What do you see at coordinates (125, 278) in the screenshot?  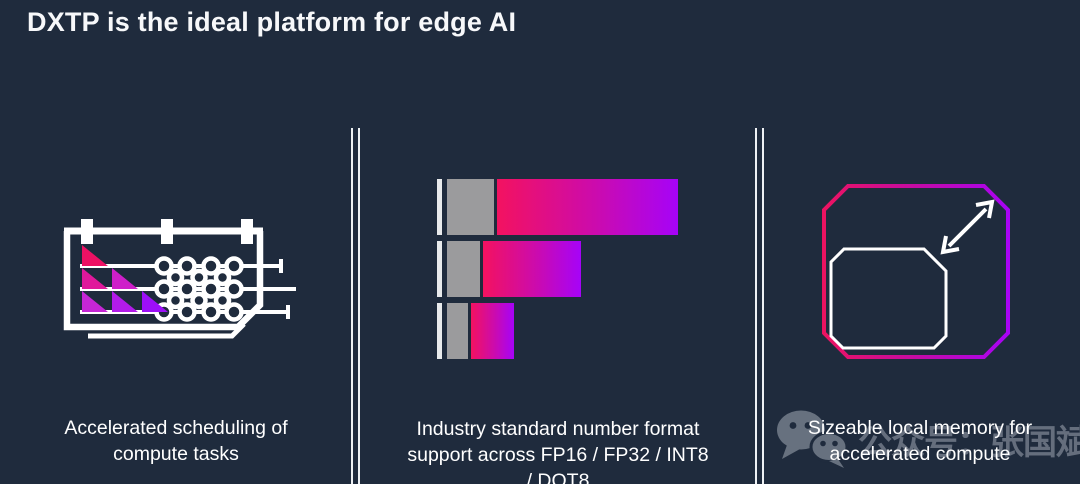 I see `triangle-stack` at bounding box center [125, 278].